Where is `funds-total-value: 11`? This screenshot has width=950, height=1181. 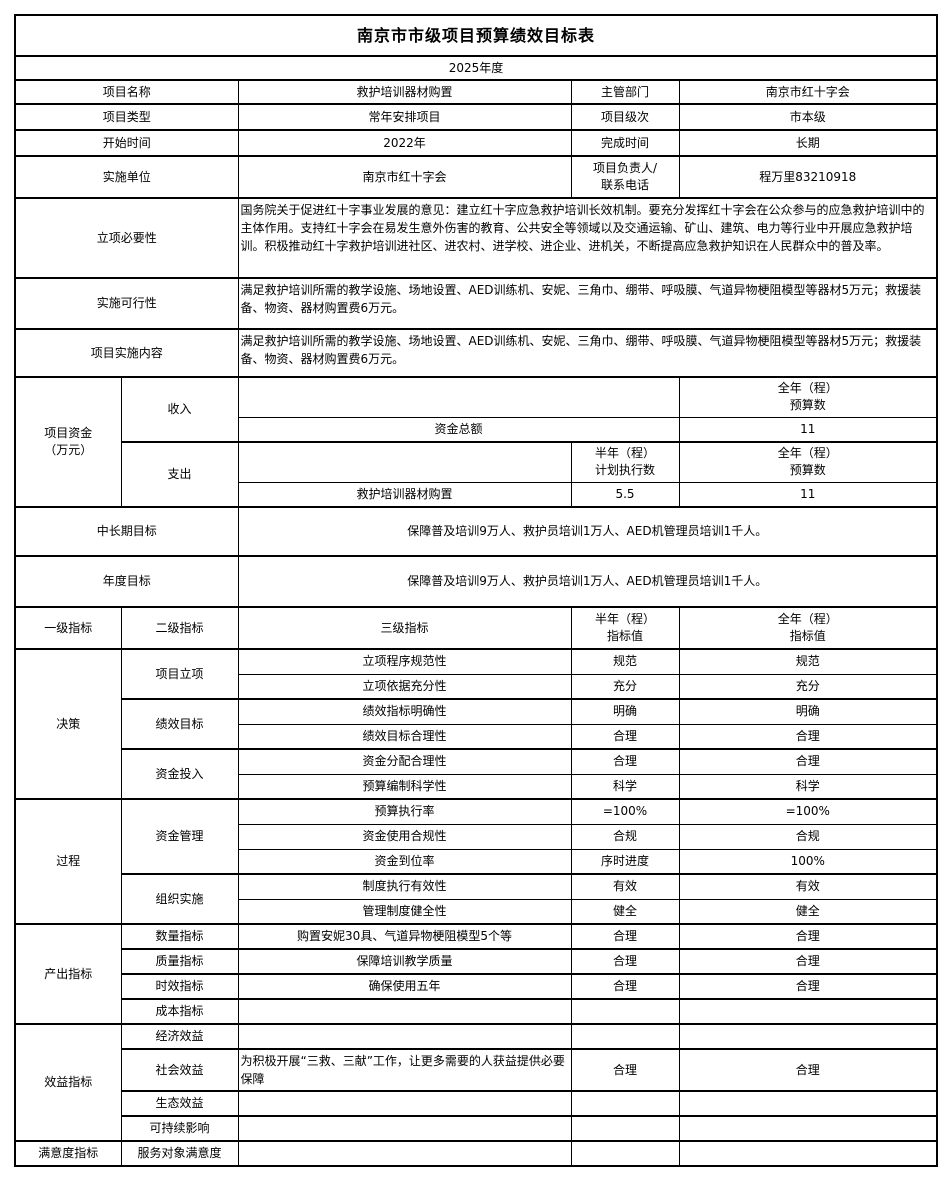
funds-total-value: 11 is located at coordinates (808, 429).